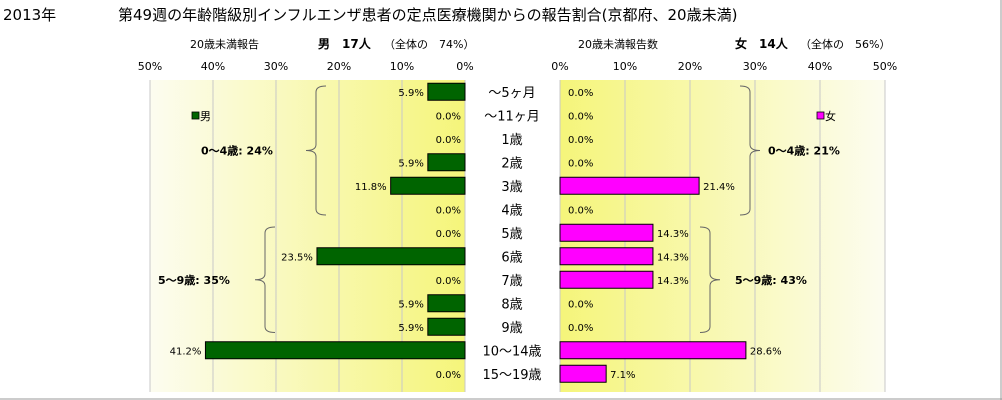 This screenshot has width=1002, height=400. Describe the element at coordinates (511, 281) in the screenshot. I see `category-label: 7歳` at that location.